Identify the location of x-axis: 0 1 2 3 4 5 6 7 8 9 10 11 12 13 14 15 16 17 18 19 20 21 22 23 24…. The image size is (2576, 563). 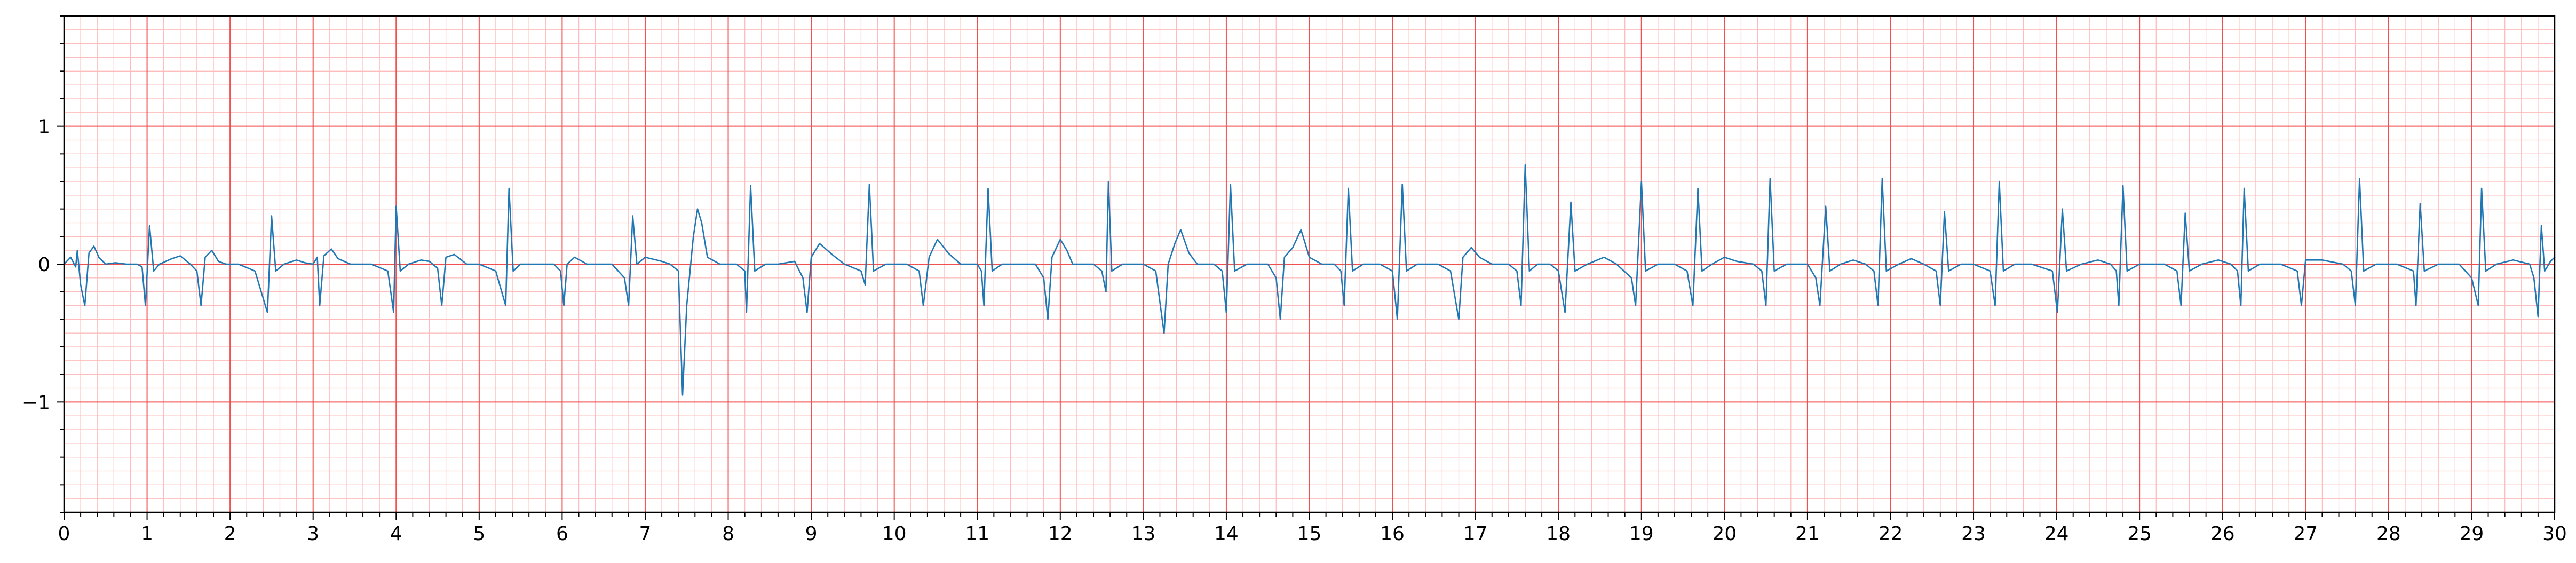
(1312, 528).